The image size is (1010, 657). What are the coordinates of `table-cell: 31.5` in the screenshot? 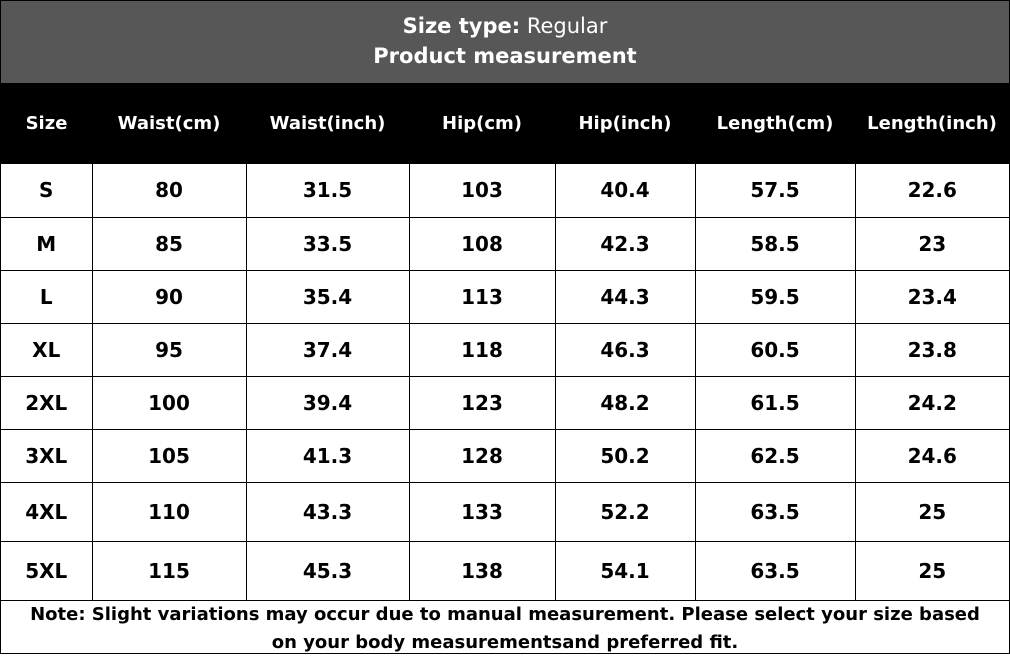 It's located at (327, 191).